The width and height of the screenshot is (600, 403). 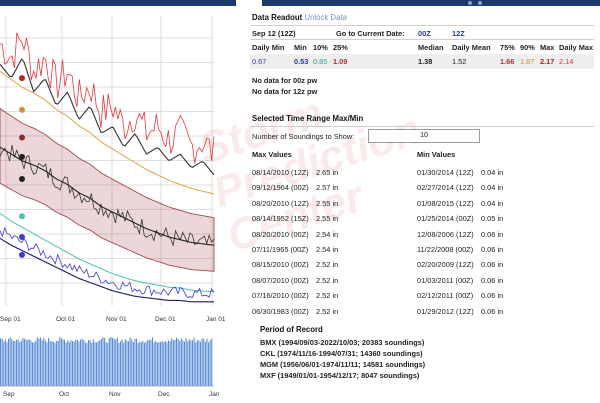 What do you see at coordinates (300, 3) in the screenshot?
I see `top-bar` at bounding box center [300, 3].